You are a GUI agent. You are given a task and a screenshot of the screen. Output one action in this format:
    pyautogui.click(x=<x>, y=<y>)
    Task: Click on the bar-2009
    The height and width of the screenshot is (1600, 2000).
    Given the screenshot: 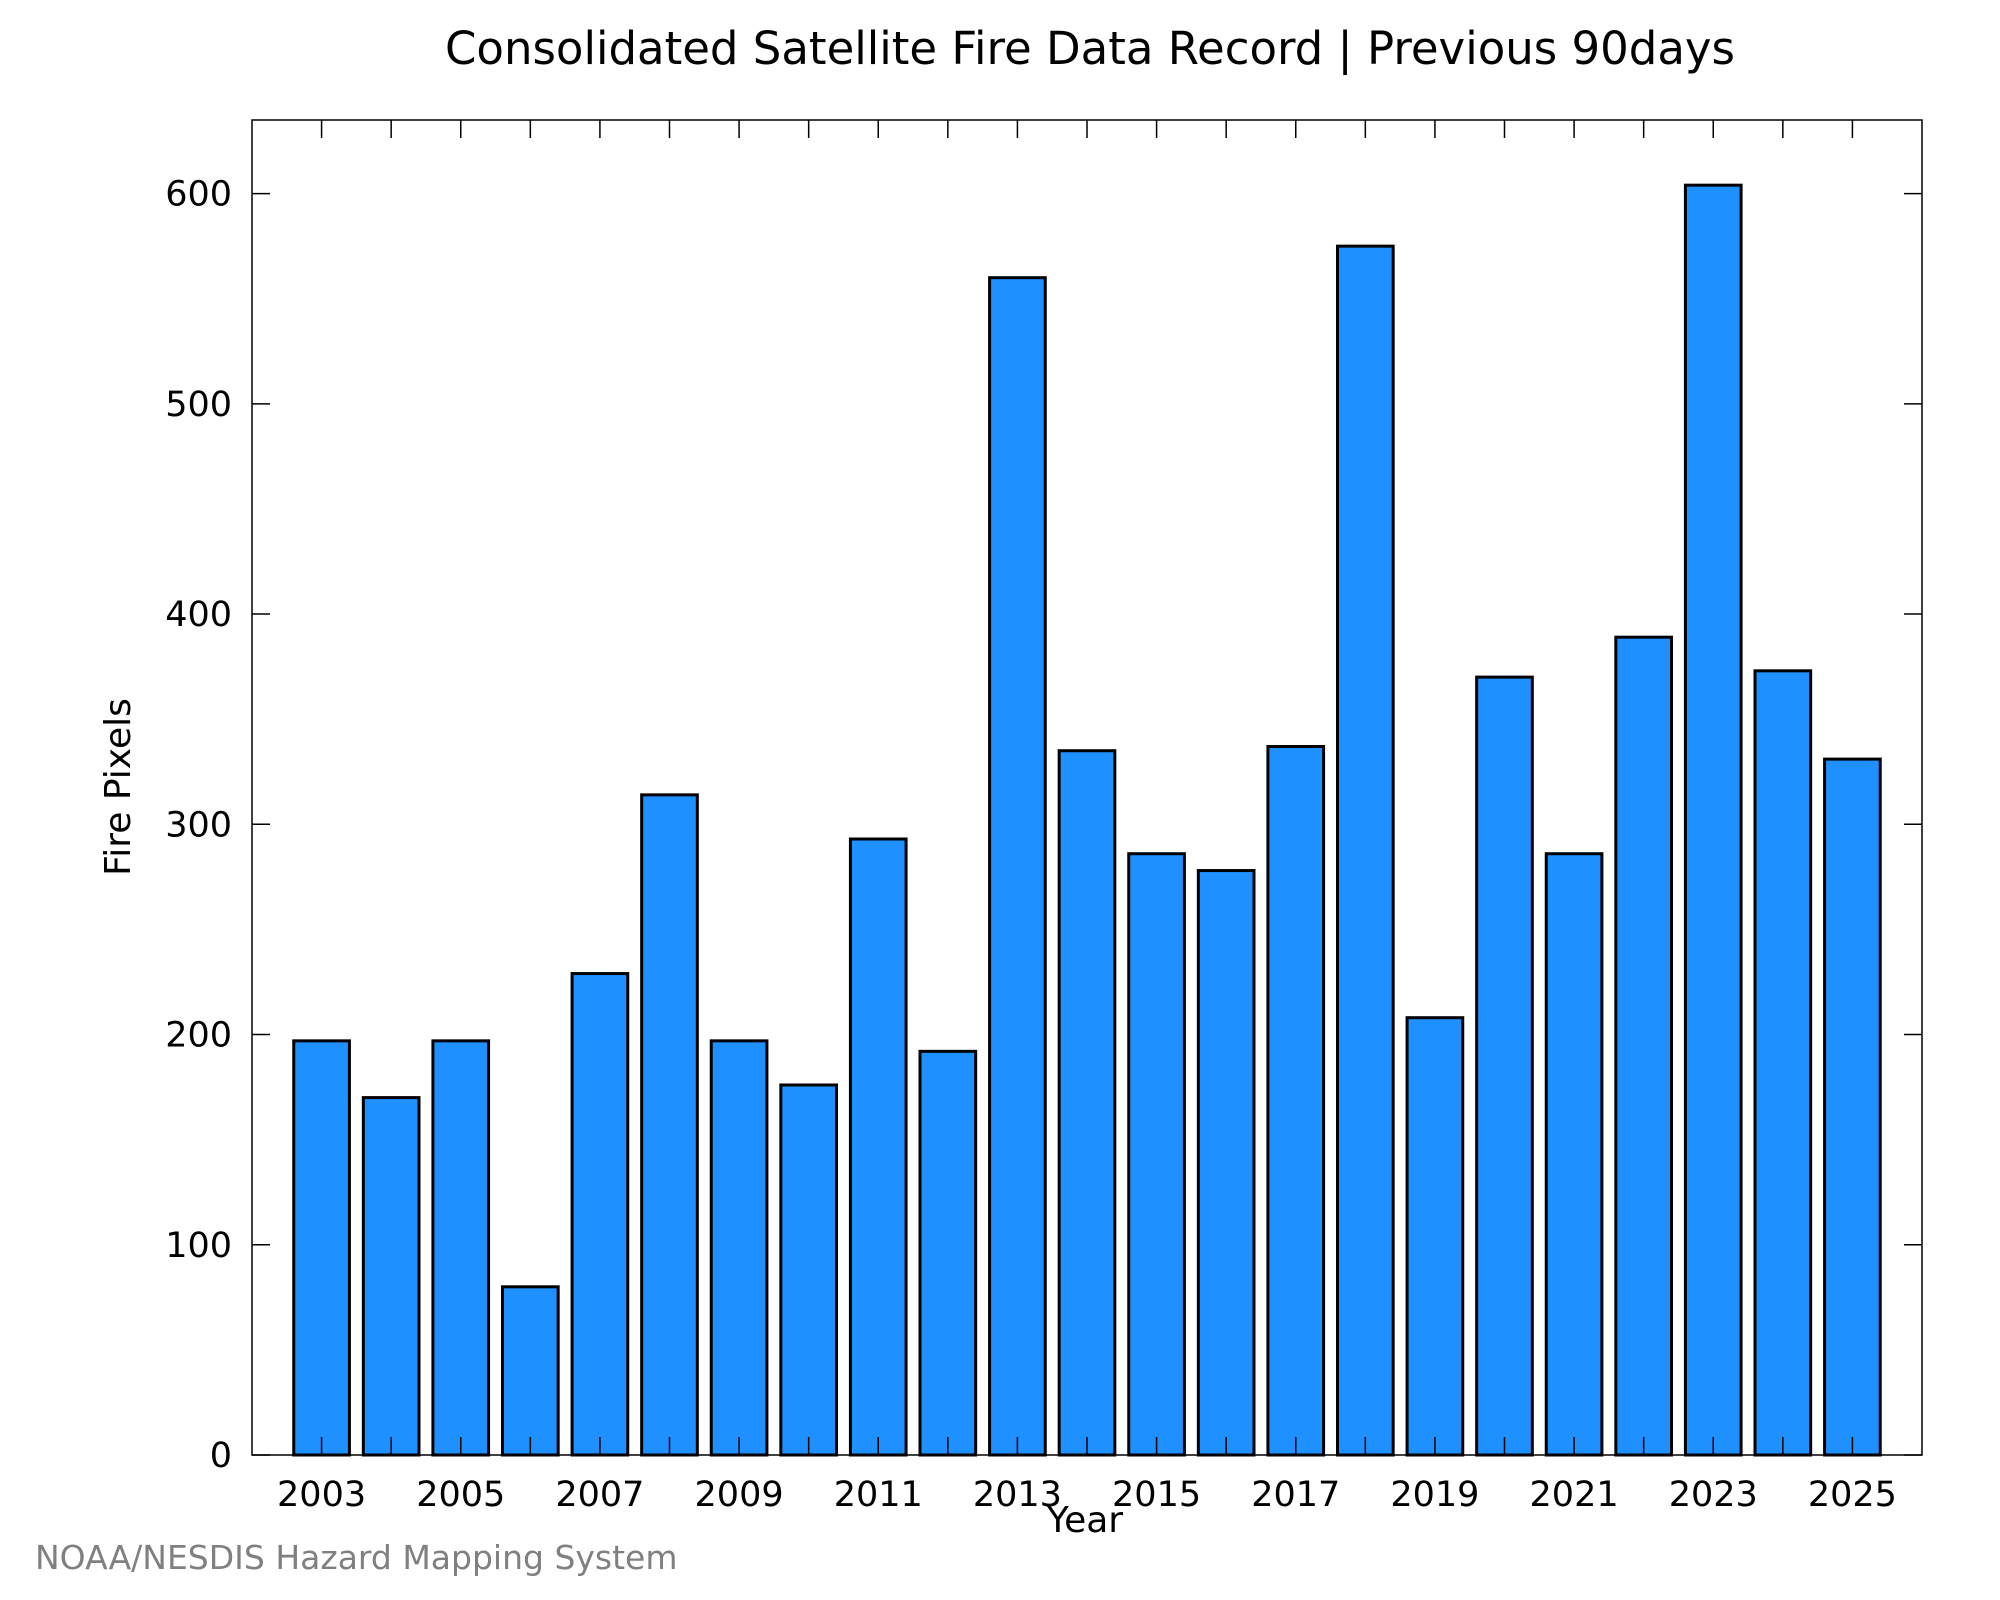 What is the action you would take?
    pyautogui.click(x=739, y=1248)
    